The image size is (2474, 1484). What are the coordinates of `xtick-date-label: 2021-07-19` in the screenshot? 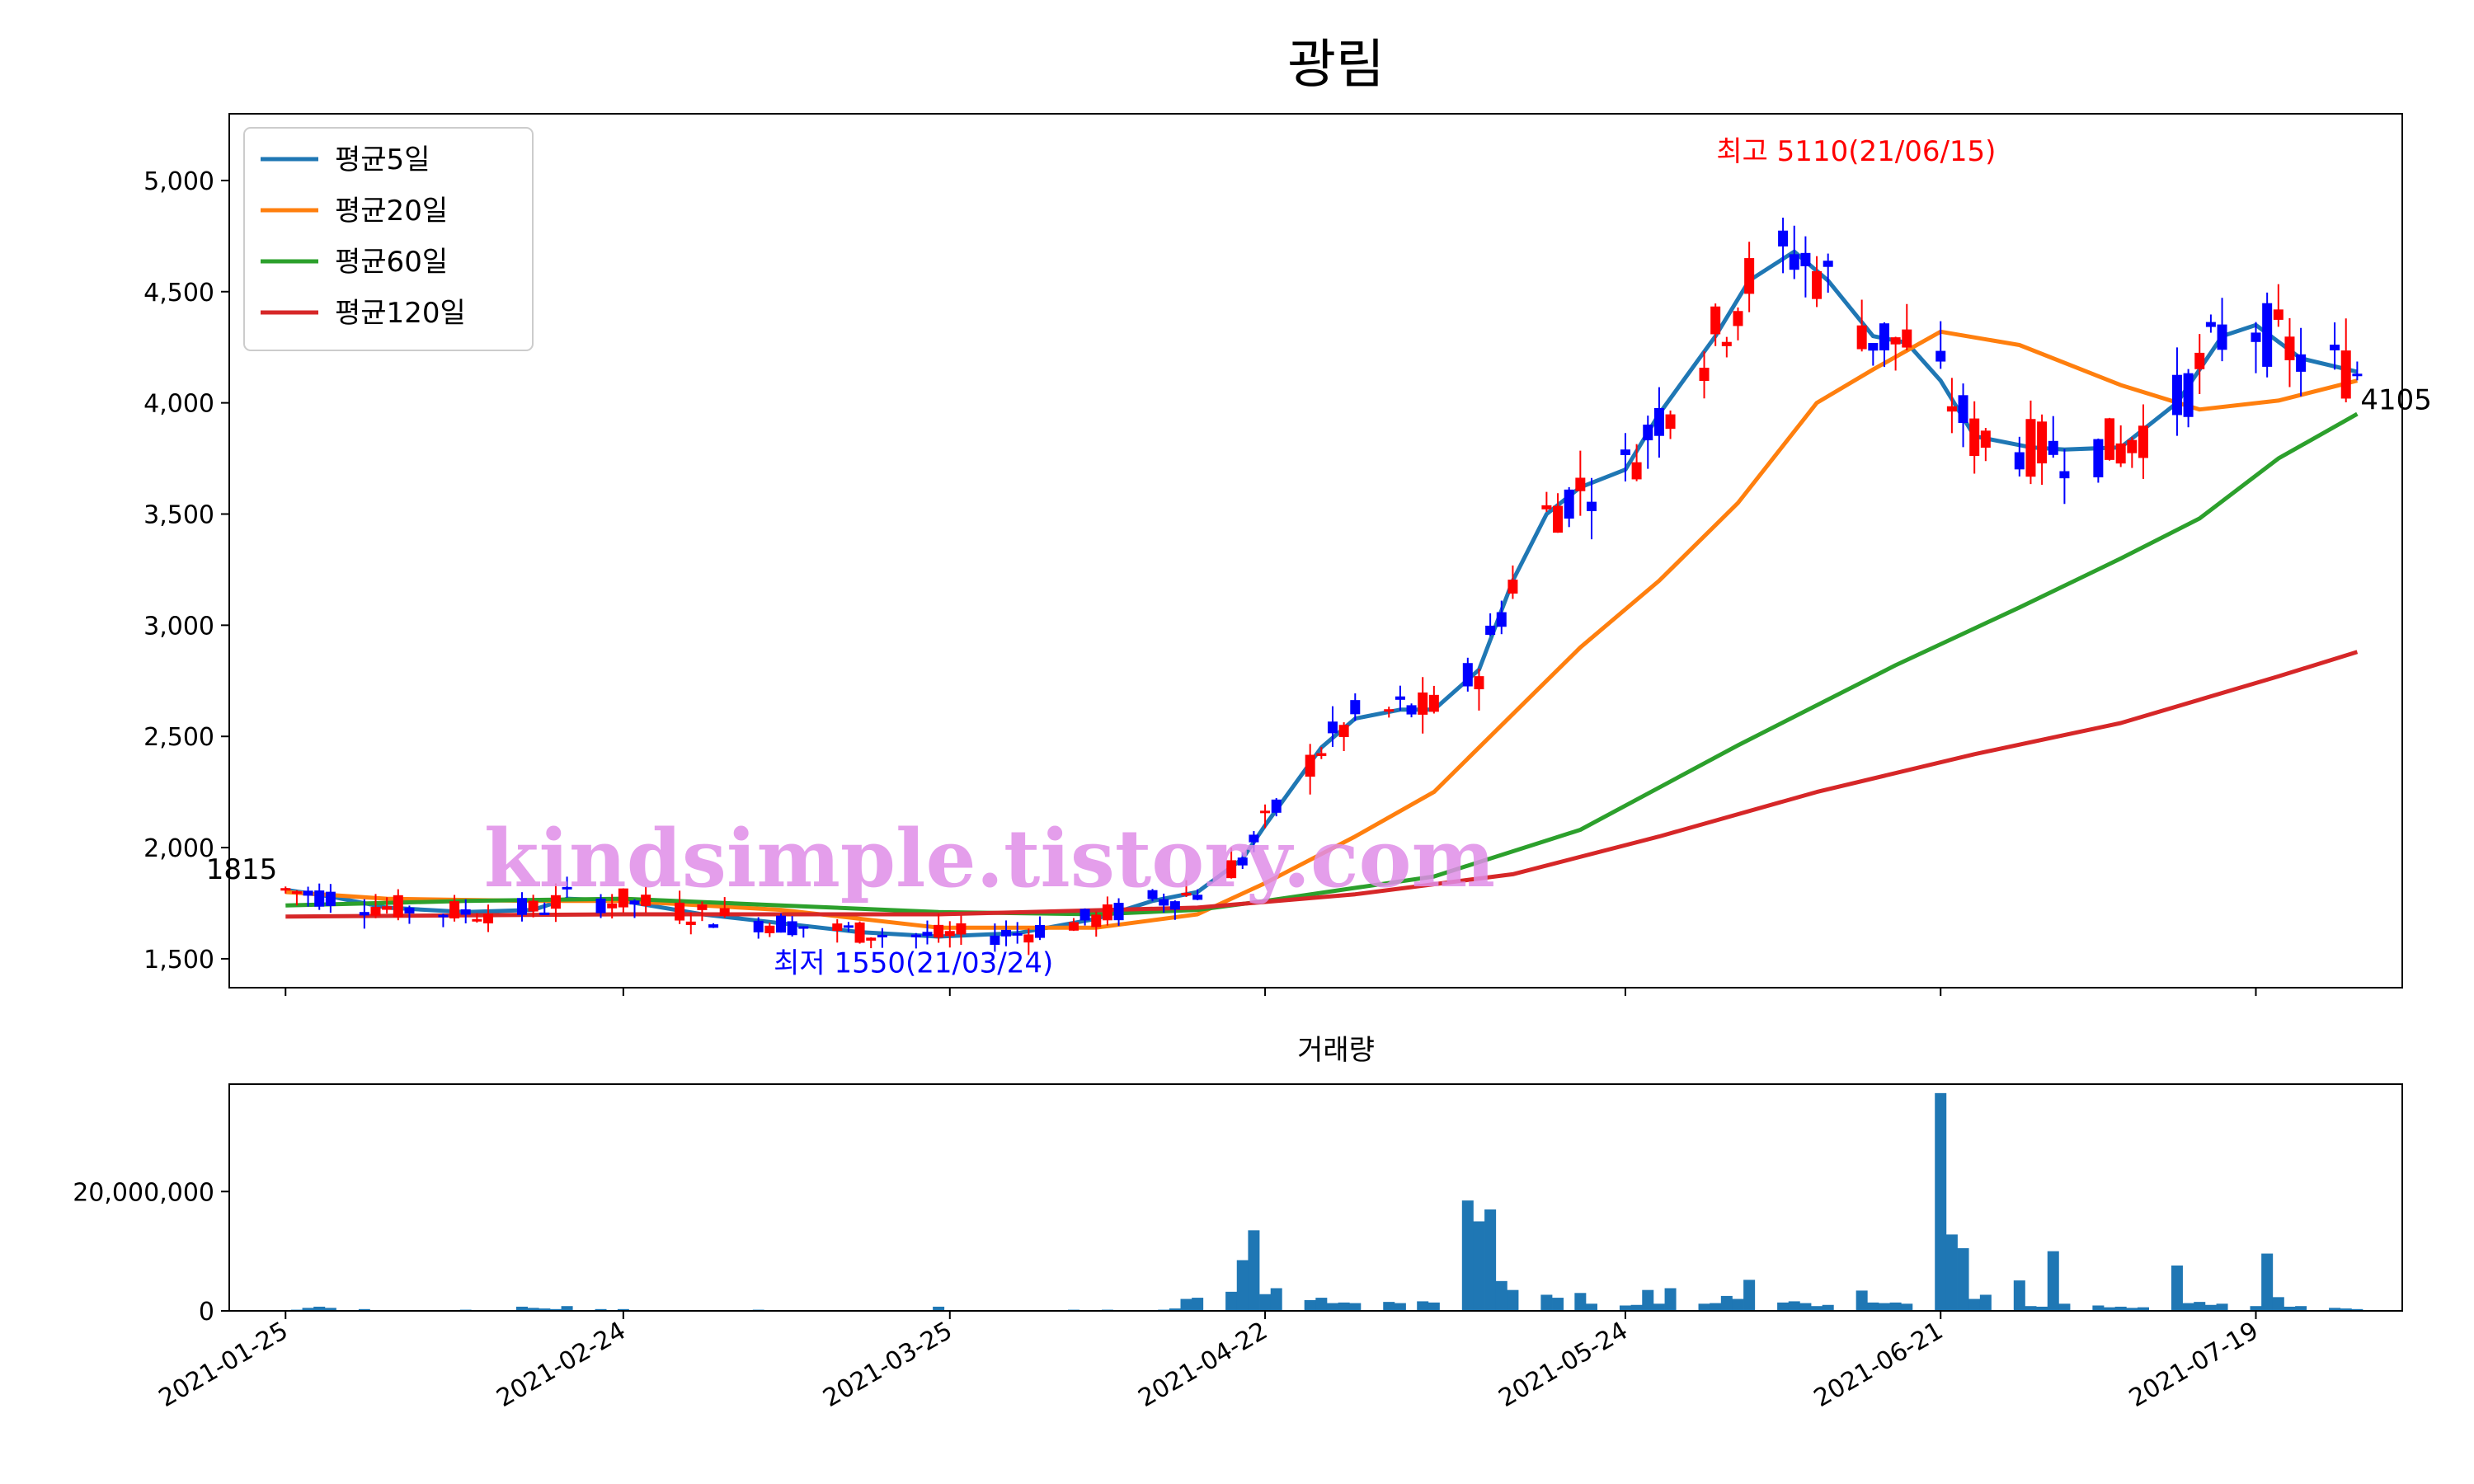 It's located at (2193, 1365).